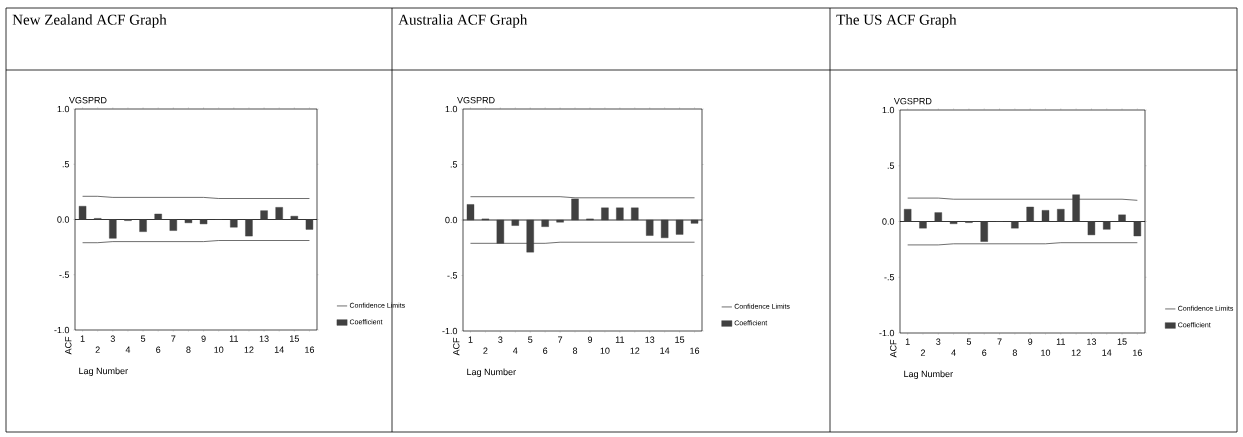 Image resolution: width=1243 pixels, height=437 pixels. Describe the element at coordinates (463, 21) in the screenshot. I see `chart-title: Australia ACF Graph` at that location.